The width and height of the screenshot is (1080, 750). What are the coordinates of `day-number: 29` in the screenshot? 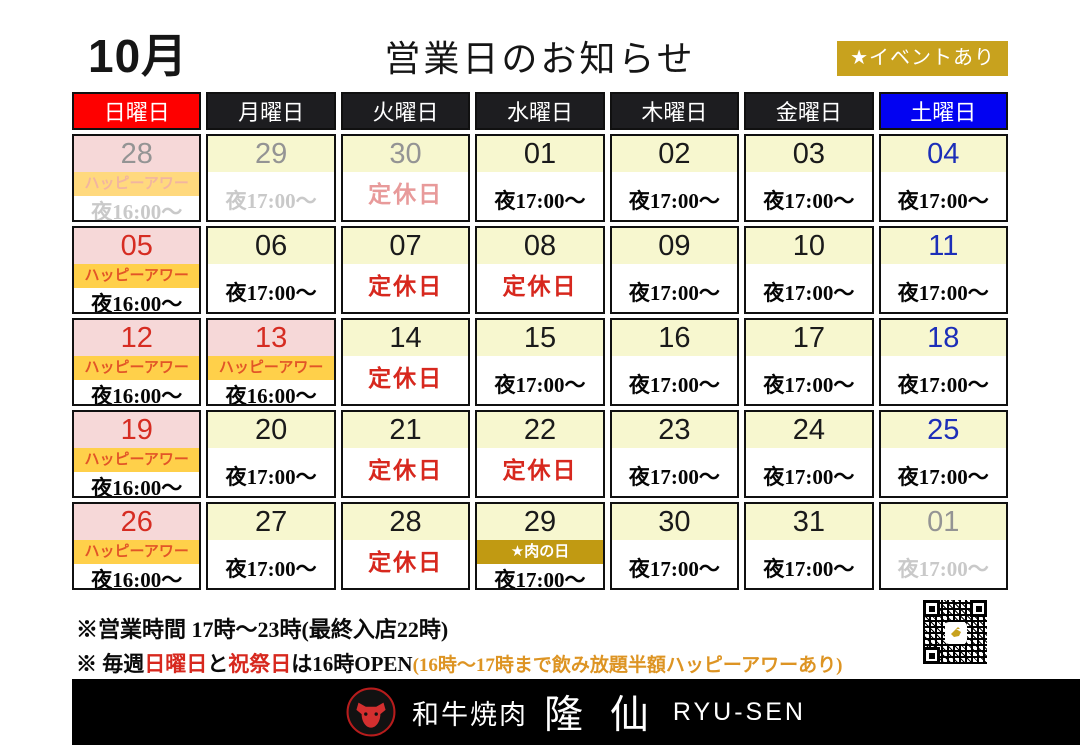 It's located at (540, 522).